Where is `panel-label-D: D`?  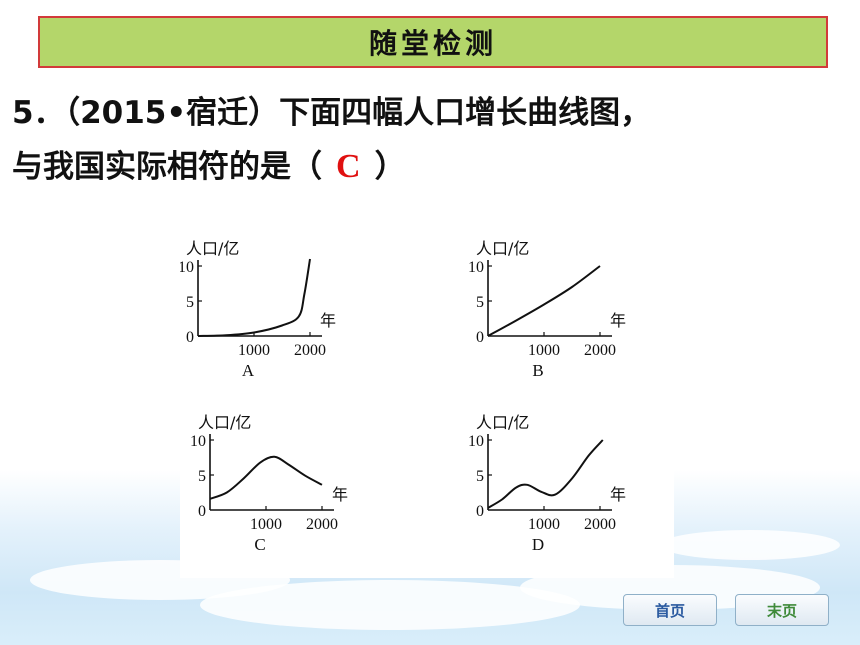 panel-label-D: D is located at coordinates (538, 544).